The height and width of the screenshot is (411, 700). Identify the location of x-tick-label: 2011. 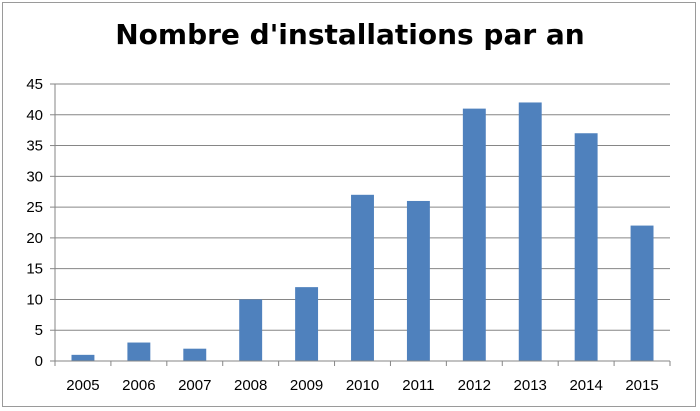
(418, 385).